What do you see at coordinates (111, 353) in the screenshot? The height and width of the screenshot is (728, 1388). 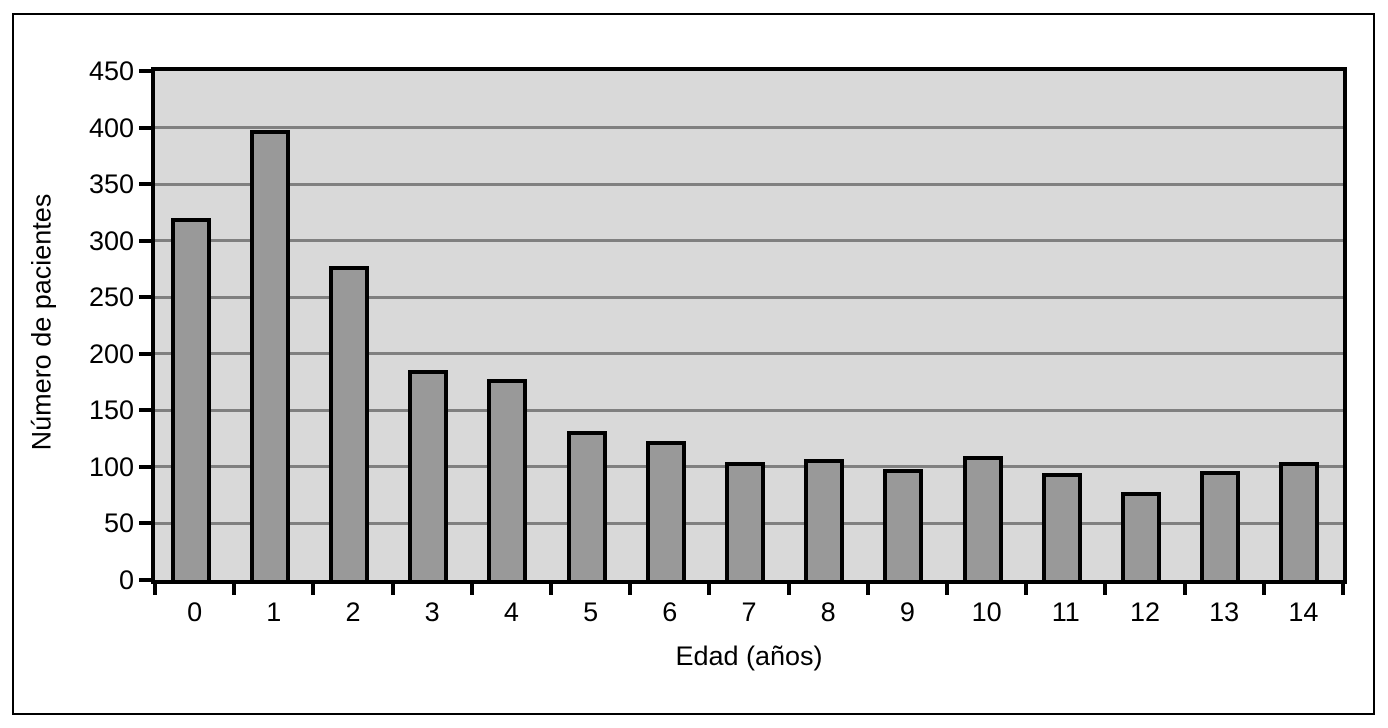 I see `y-tick-label: 200` at bounding box center [111, 353].